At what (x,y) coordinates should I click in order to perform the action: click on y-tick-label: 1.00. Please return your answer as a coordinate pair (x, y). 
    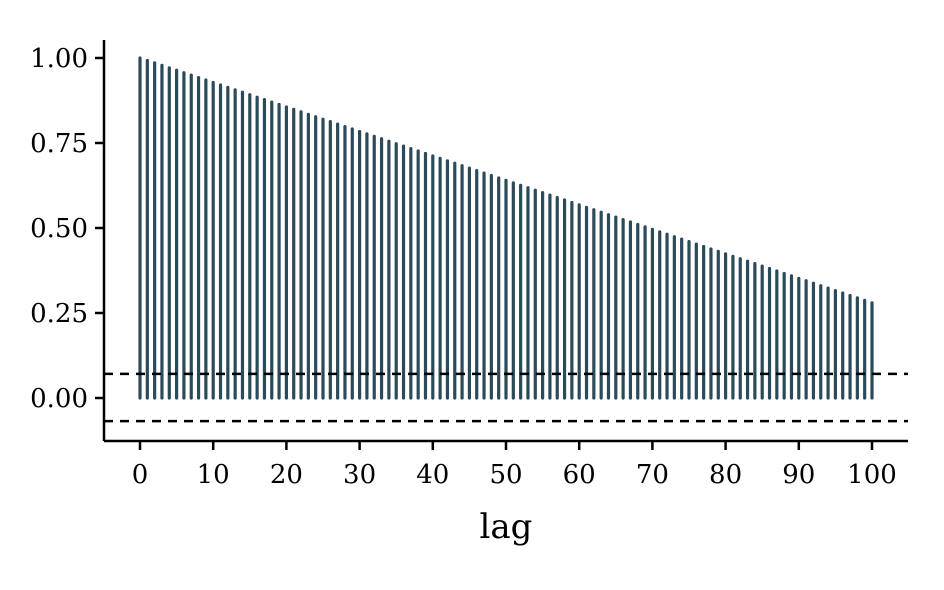
    Looking at the image, I should click on (59, 59).